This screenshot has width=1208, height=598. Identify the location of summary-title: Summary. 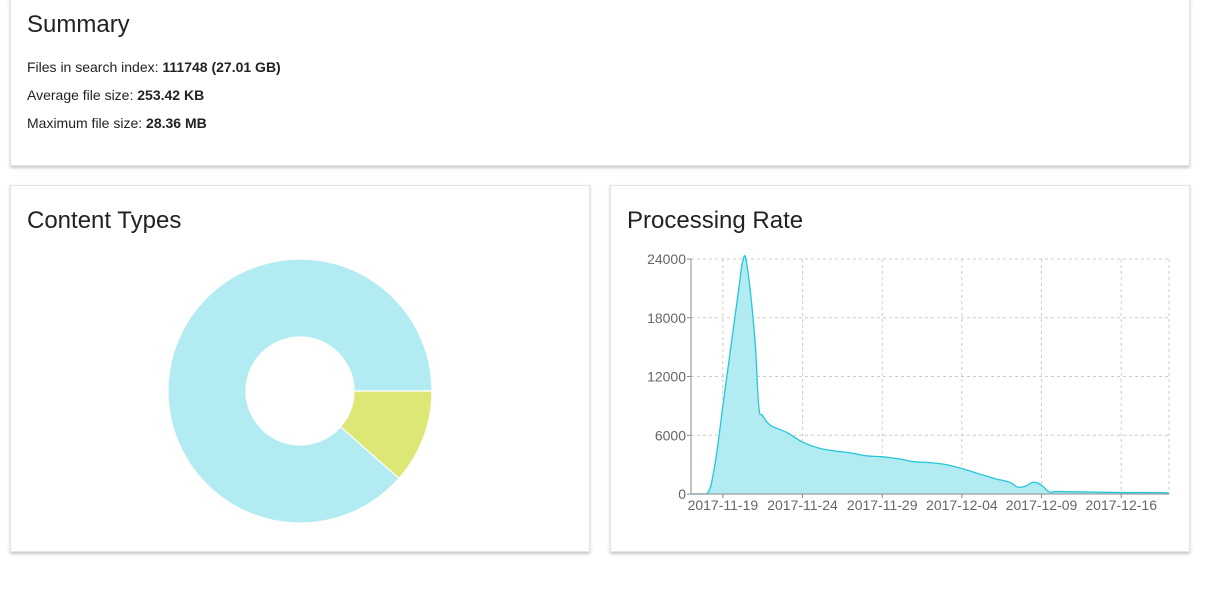
(78, 24).